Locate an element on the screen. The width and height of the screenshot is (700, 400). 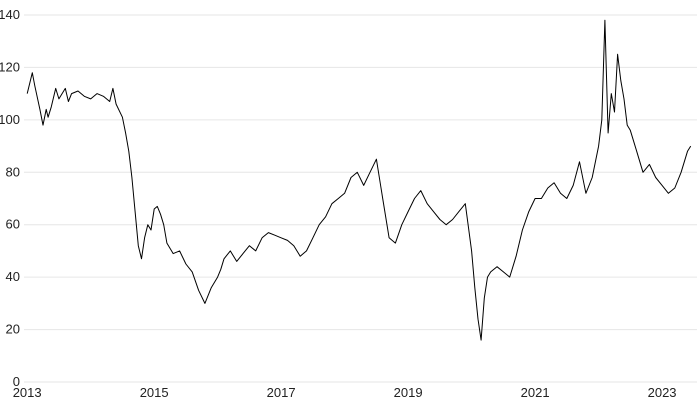
x-tick-label: 2017 is located at coordinates (281, 392).